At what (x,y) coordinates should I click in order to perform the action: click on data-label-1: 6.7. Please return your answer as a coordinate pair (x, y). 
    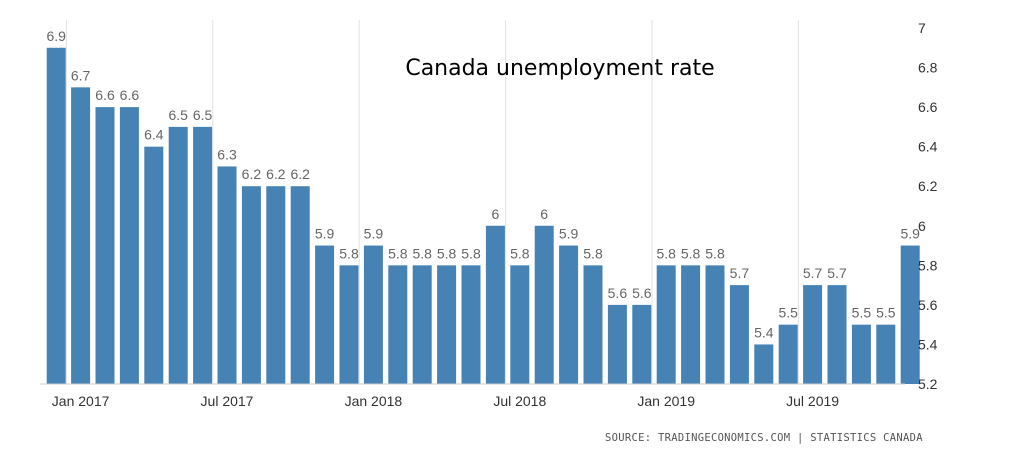
    Looking at the image, I should click on (81, 75).